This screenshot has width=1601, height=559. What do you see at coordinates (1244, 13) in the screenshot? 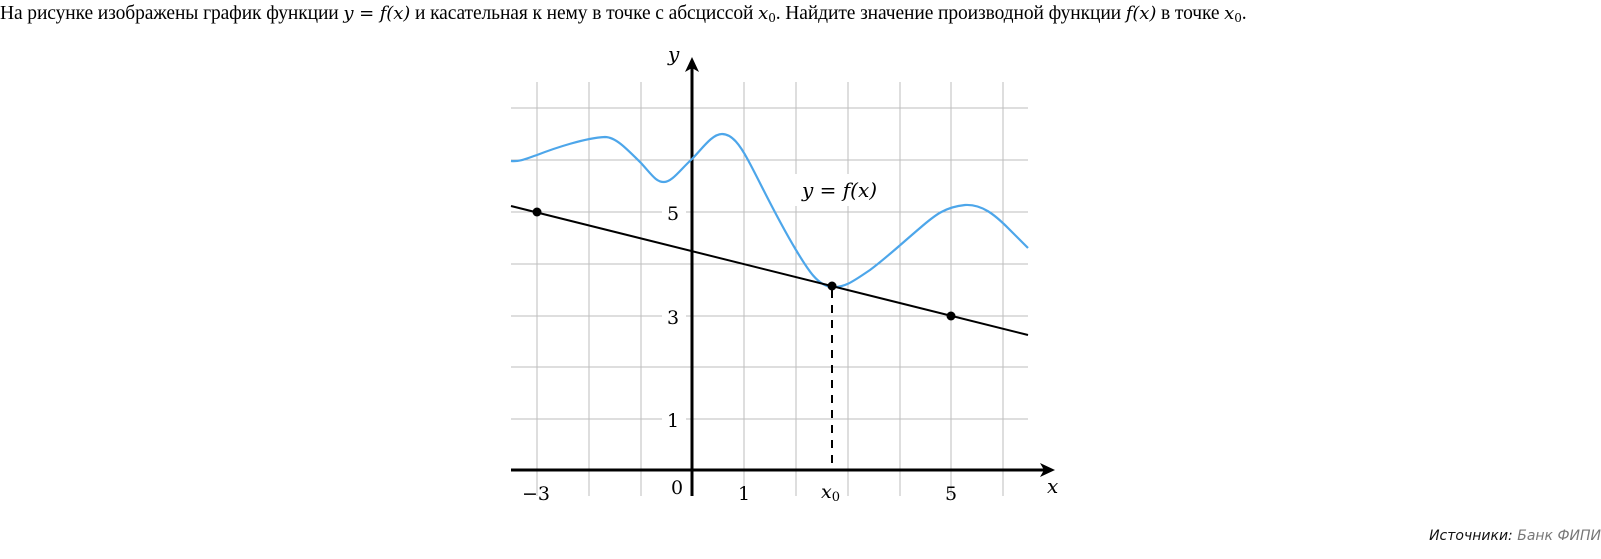
I see `question-text: .` at bounding box center [1244, 13].